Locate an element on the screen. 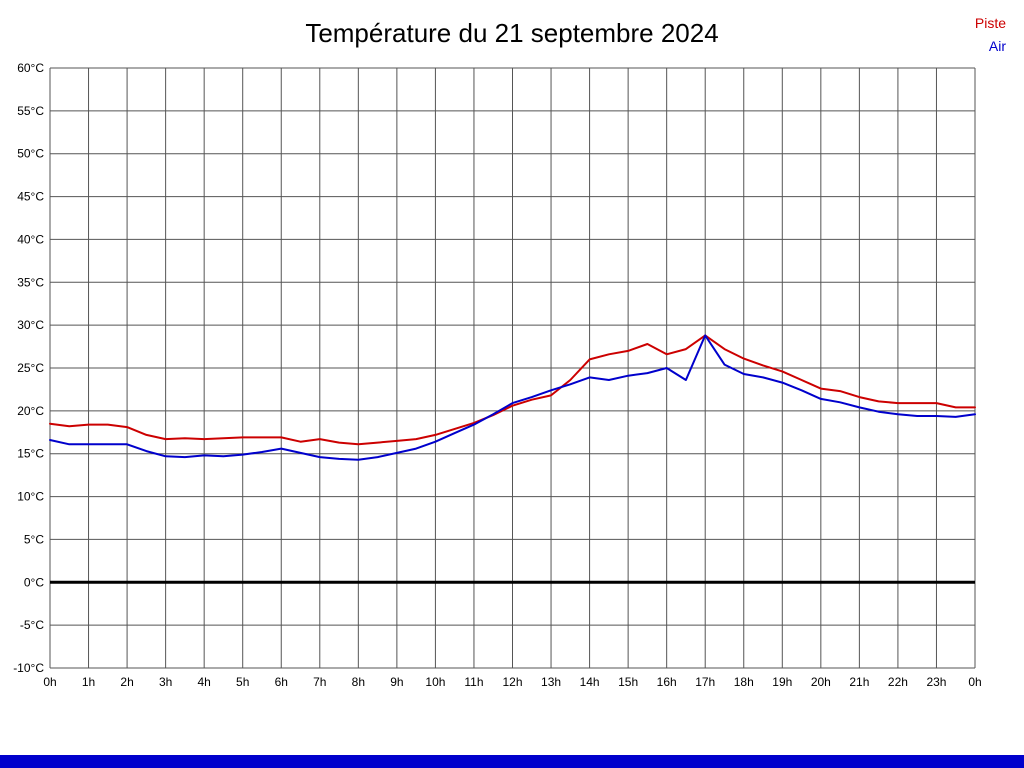 This screenshot has width=1024, height=768. y-axis-tick-label: -5°C is located at coordinates (32, 625).